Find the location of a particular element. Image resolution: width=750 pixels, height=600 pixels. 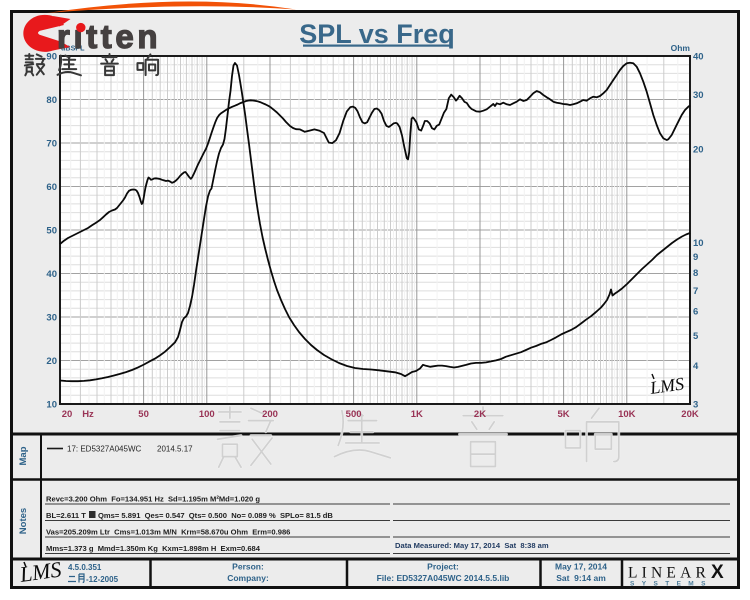

svg-text: X is located at coordinates (717, 572).